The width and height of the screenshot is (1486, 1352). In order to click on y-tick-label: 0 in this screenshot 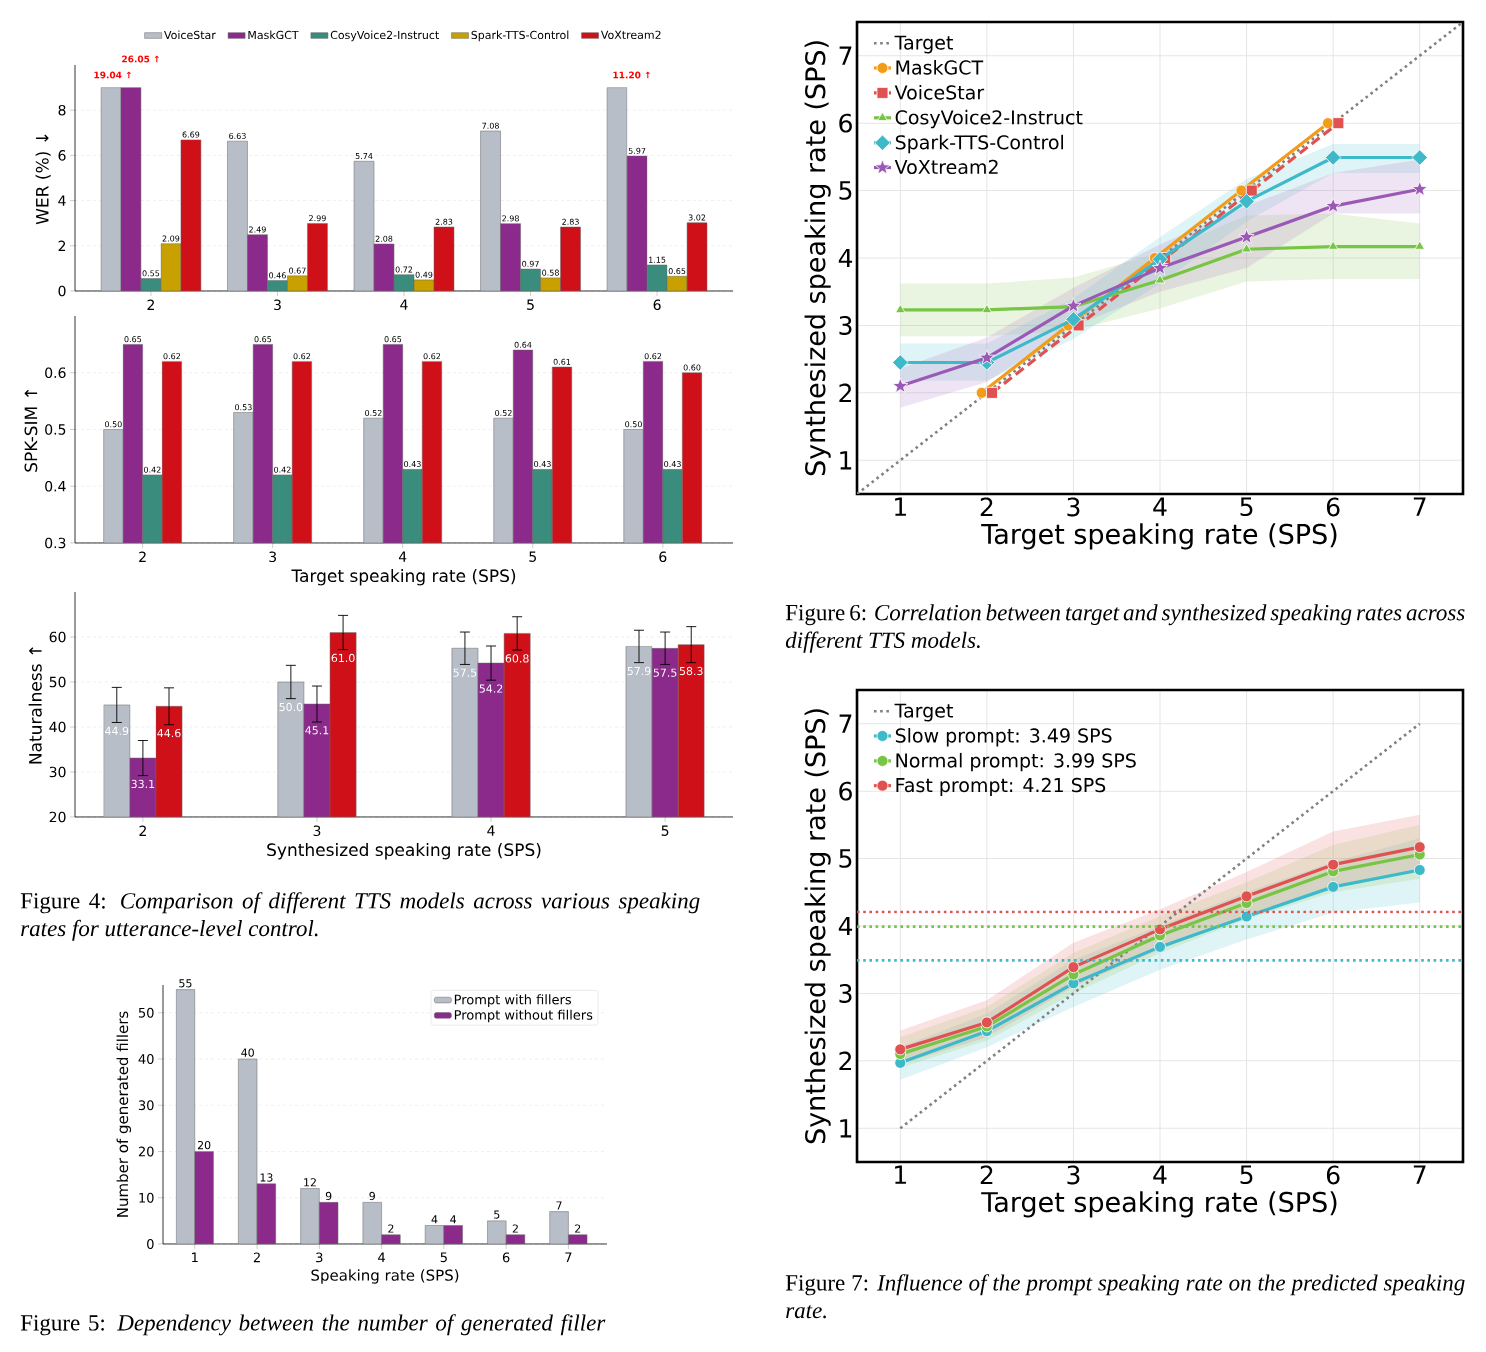, I will do `click(150, 1244)`.